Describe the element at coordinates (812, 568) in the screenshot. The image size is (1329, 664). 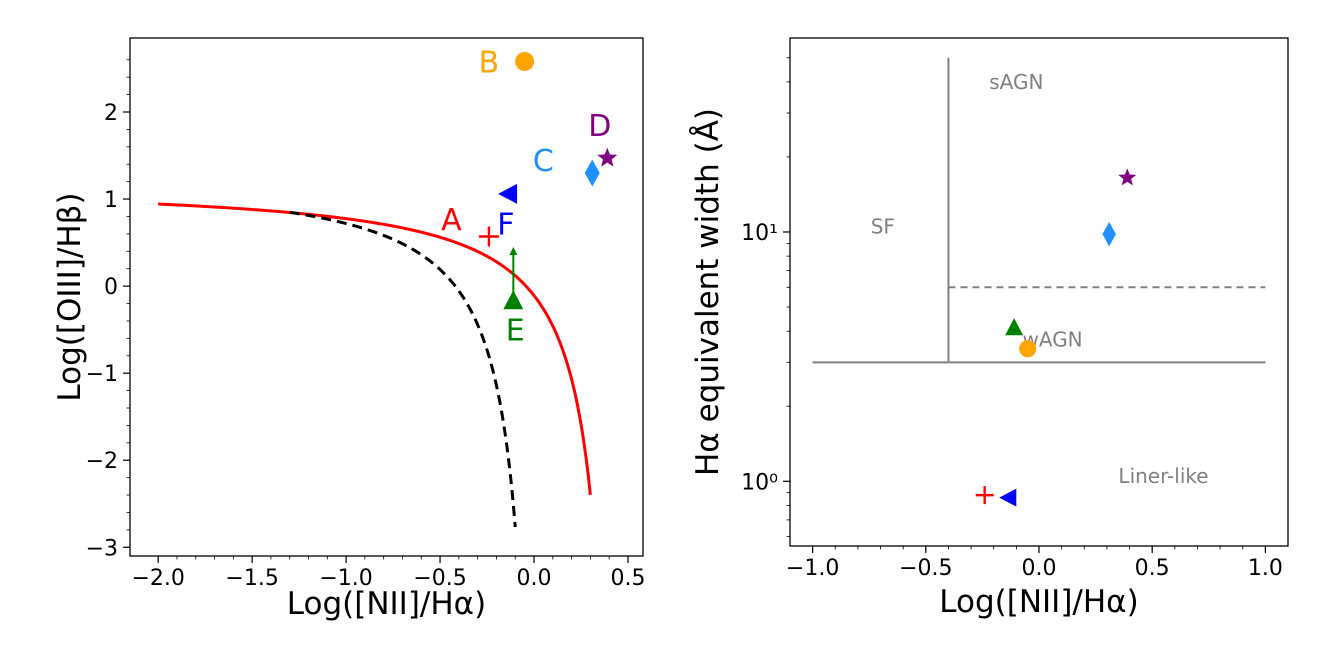
I see `whan-x-tick-label: −1.0` at that location.